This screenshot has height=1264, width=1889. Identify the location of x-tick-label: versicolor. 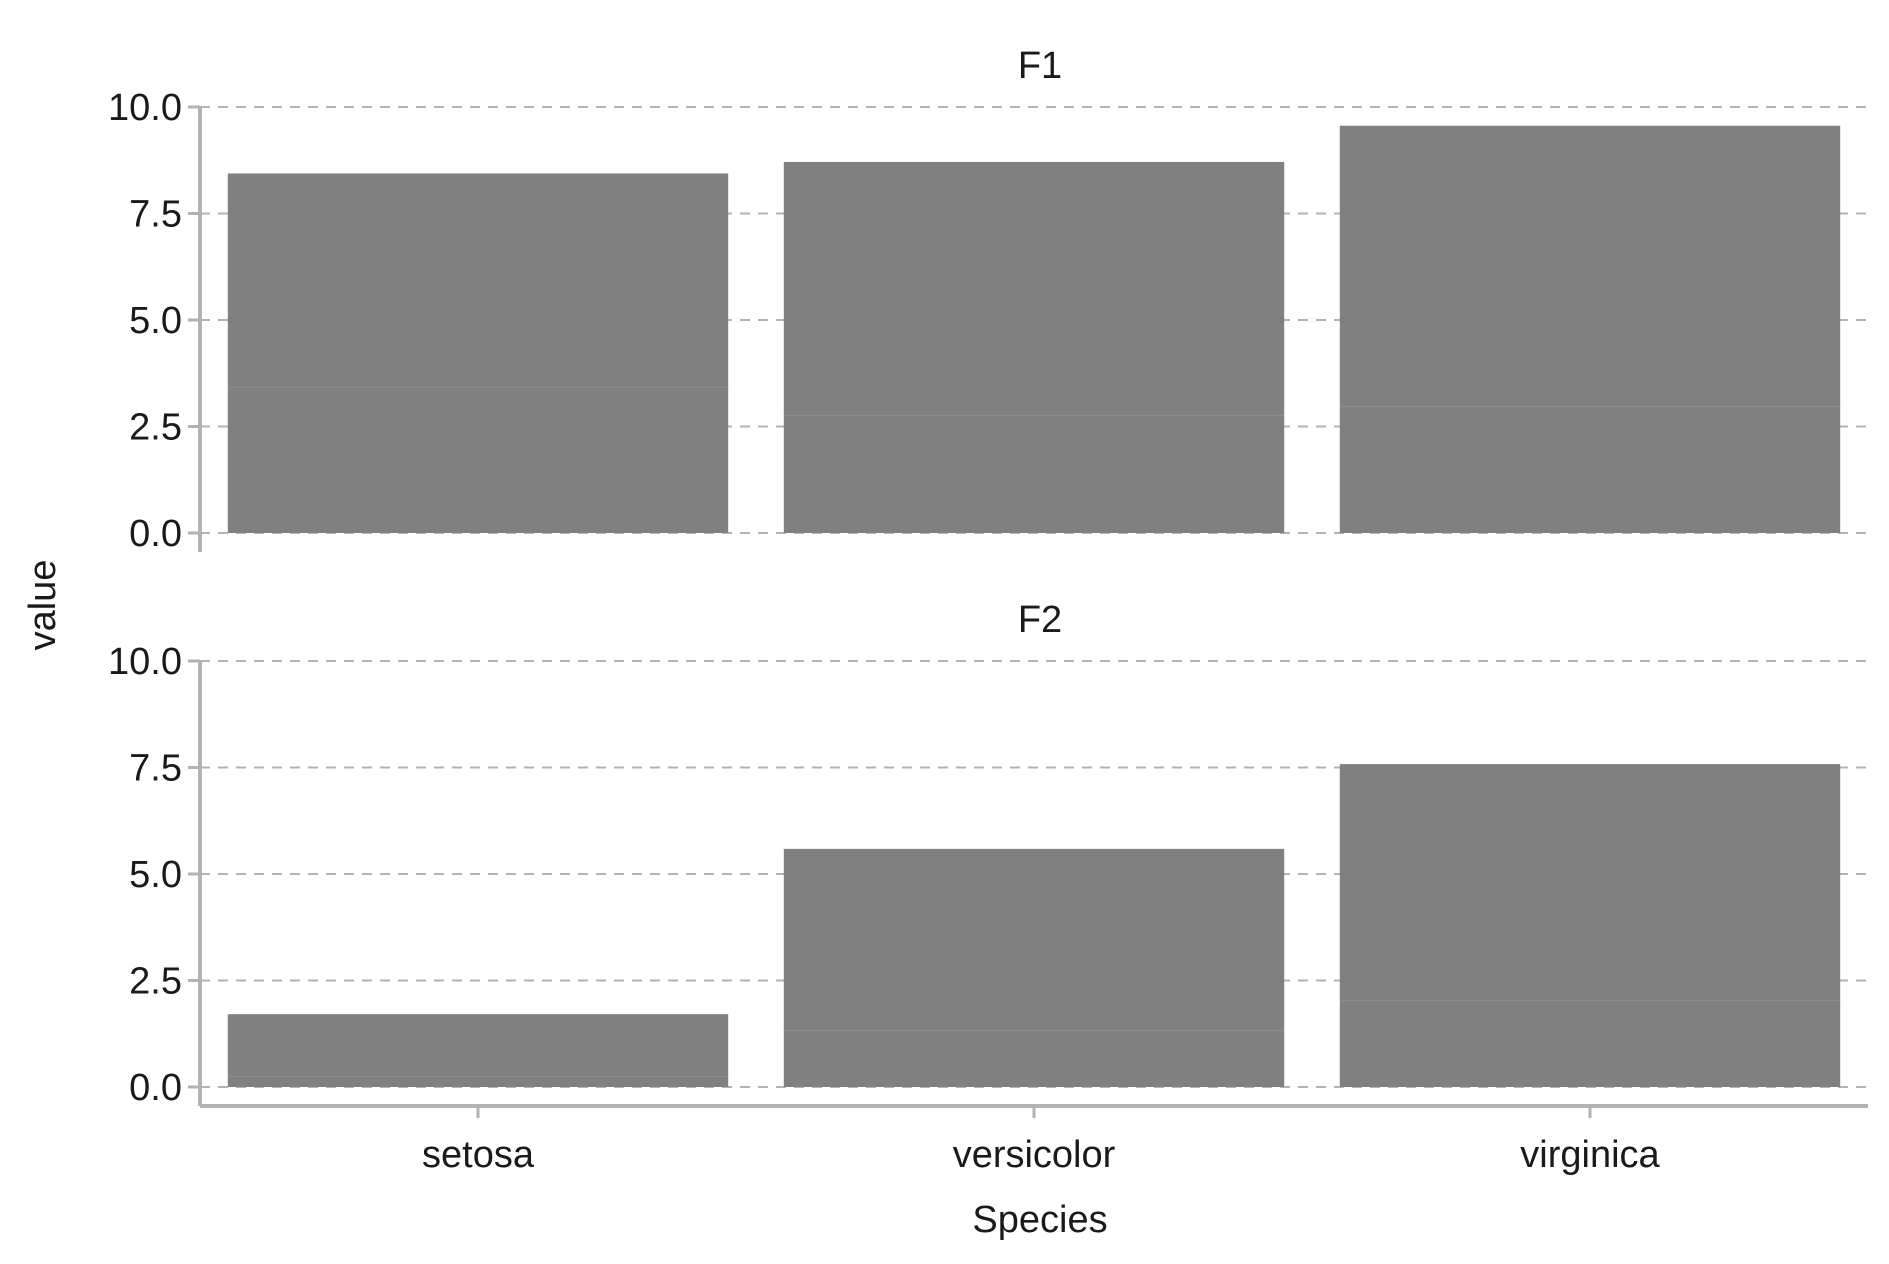
(1034, 1155).